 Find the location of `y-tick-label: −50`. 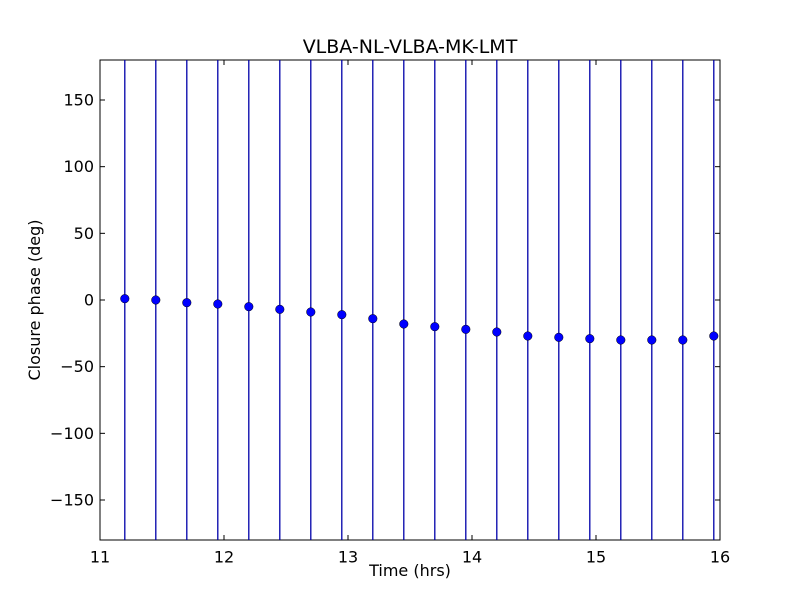

y-tick-label: −50 is located at coordinates (77, 366).